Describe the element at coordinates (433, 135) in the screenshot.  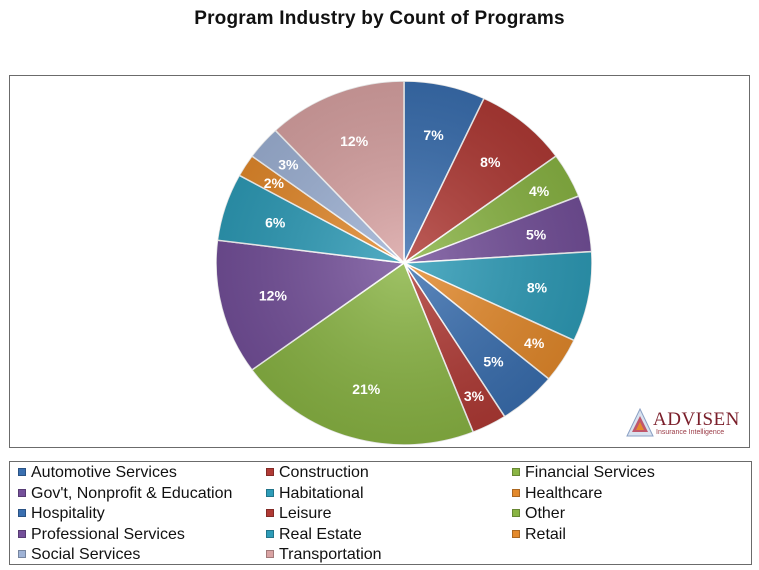
I see `data-label-0: 7%` at that location.